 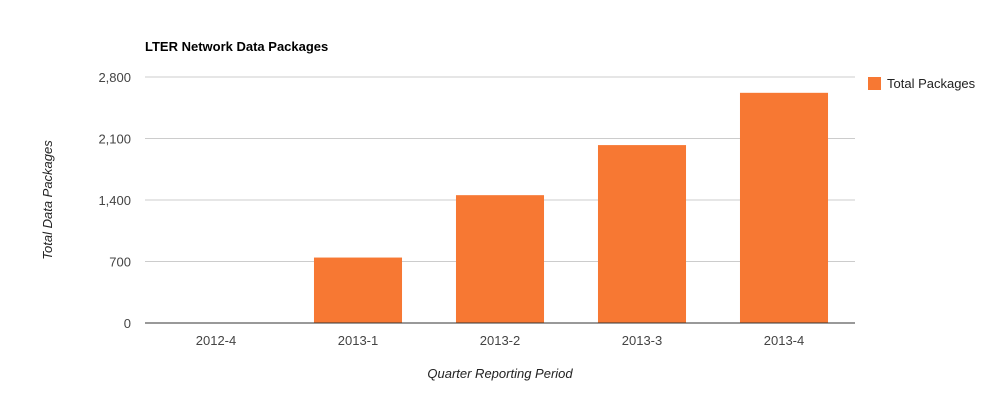 I want to click on x-axis-label: Quarter Reporting Period, so click(x=500, y=373).